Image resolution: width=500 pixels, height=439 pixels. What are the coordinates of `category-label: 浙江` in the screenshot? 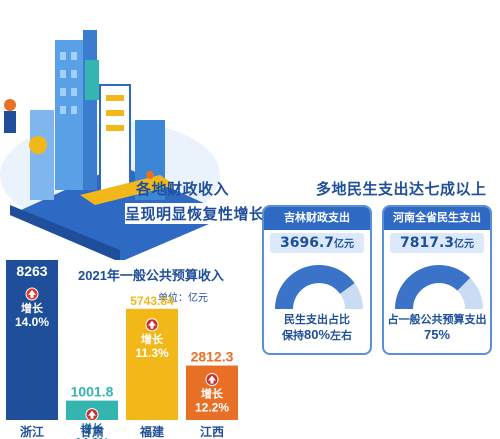 It's located at (32, 431).